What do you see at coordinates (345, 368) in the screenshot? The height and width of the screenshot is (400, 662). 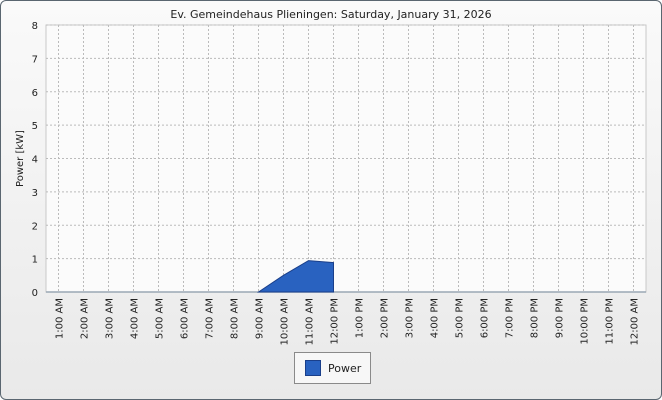 I see `legend-label-power: Power` at bounding box center [345, 368].